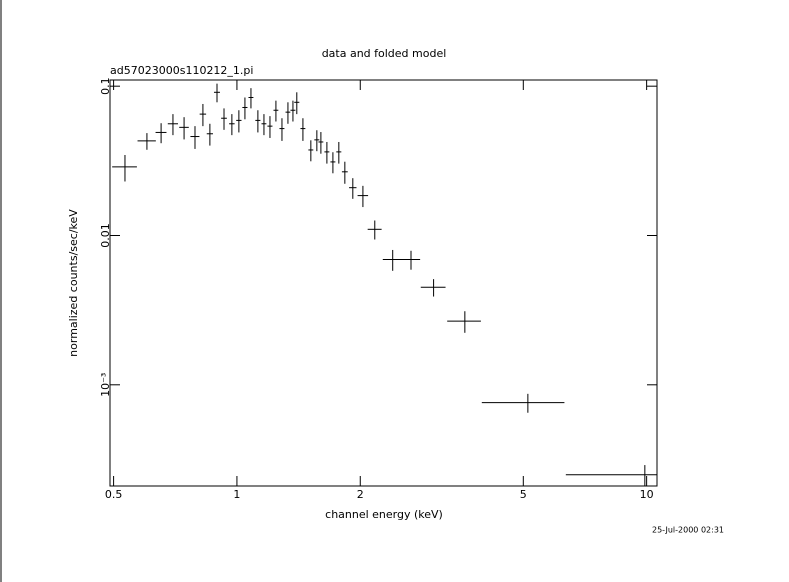 This screenshot has height=582, width=789. Describe the element at coordinates (360, 494) in the screenshot. I see `x-tick-label: 2` at that location.